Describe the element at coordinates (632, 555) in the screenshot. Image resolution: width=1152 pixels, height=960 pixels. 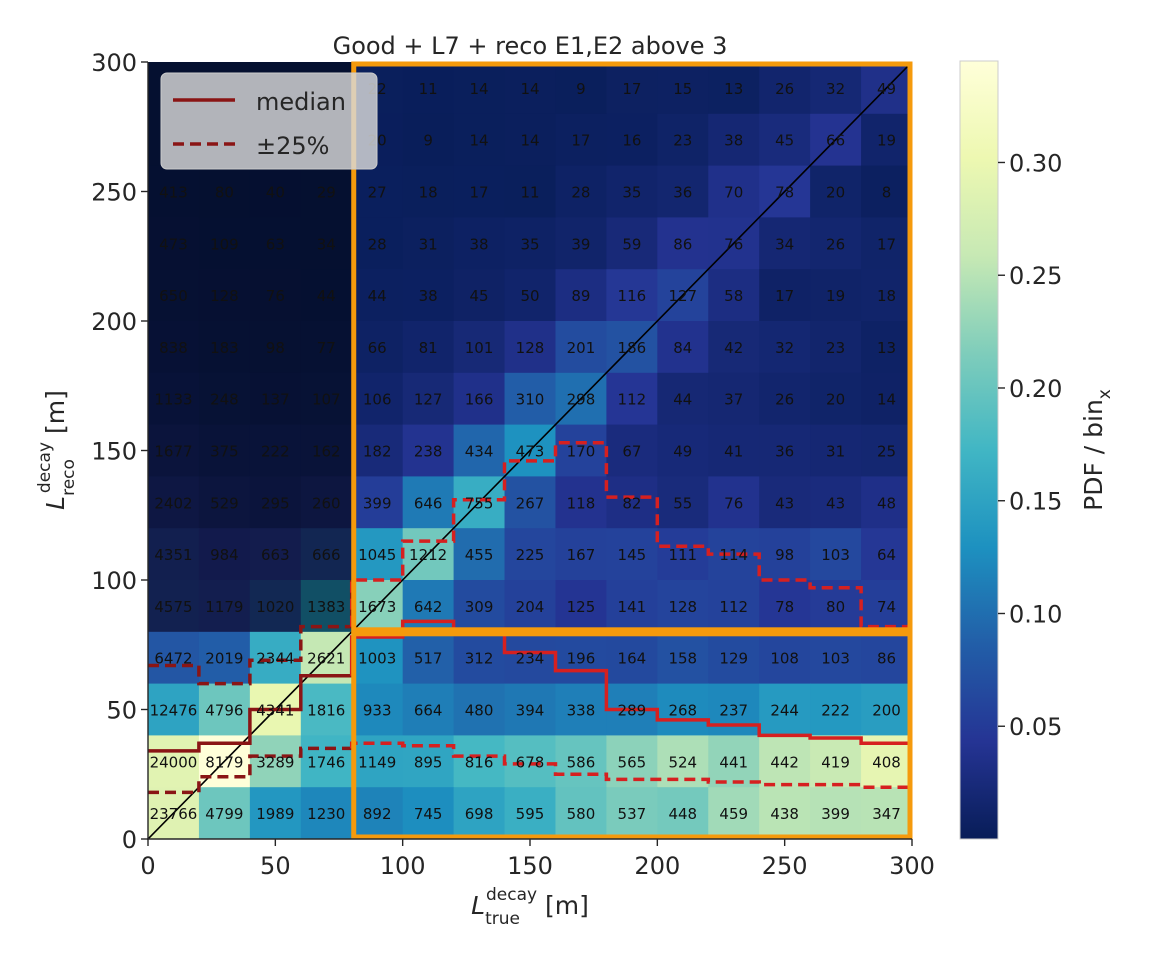
I see `cell-count: 145` at that location.